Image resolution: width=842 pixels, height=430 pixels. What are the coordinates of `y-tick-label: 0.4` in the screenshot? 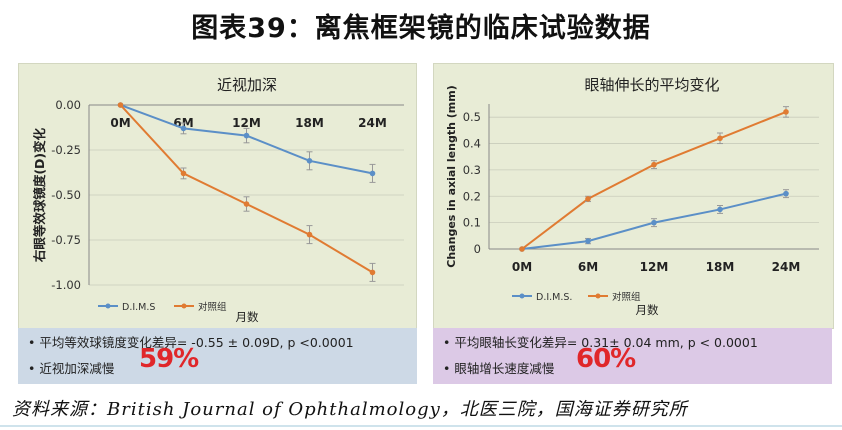 It's located at (472, 144).